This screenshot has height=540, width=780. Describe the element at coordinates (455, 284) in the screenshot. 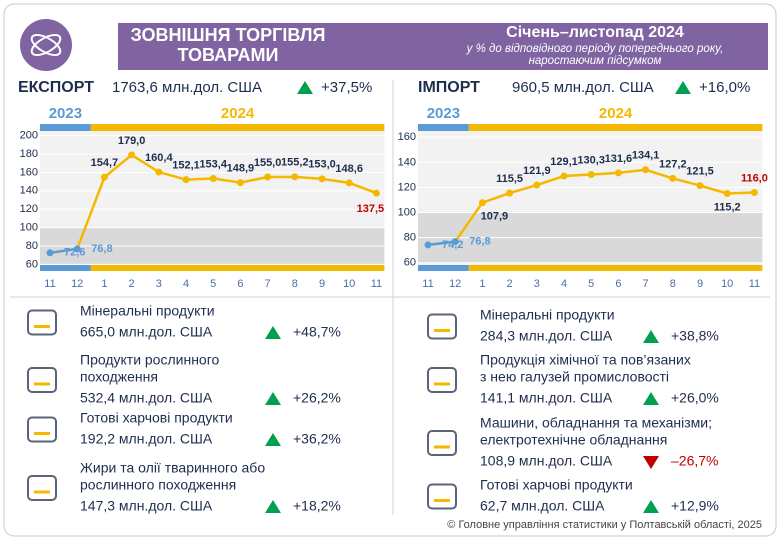

I see `x-tick-label: 12` at that location.